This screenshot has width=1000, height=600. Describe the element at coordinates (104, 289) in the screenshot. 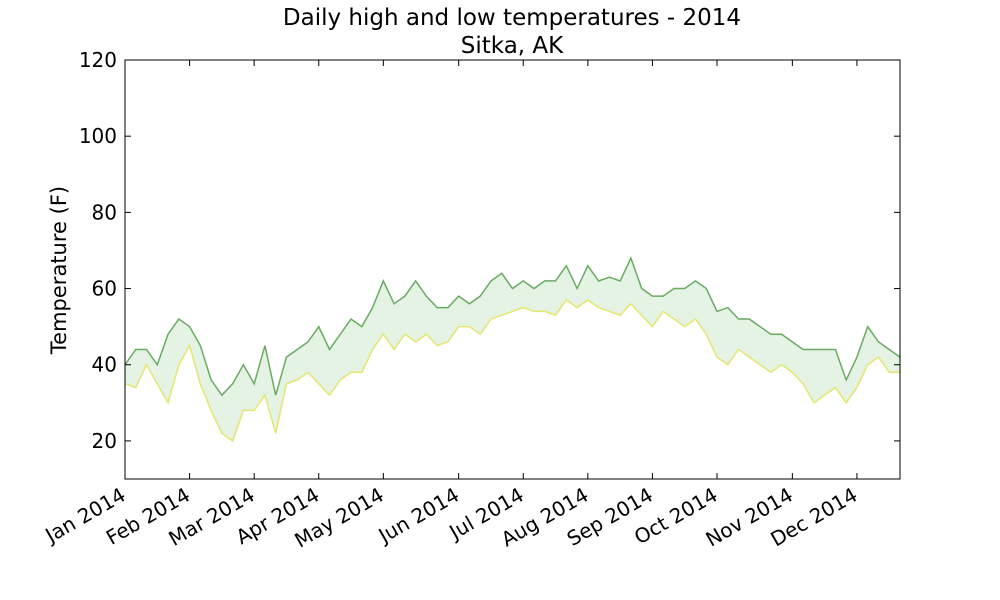

I see `y-tick-label: 60` at that location.